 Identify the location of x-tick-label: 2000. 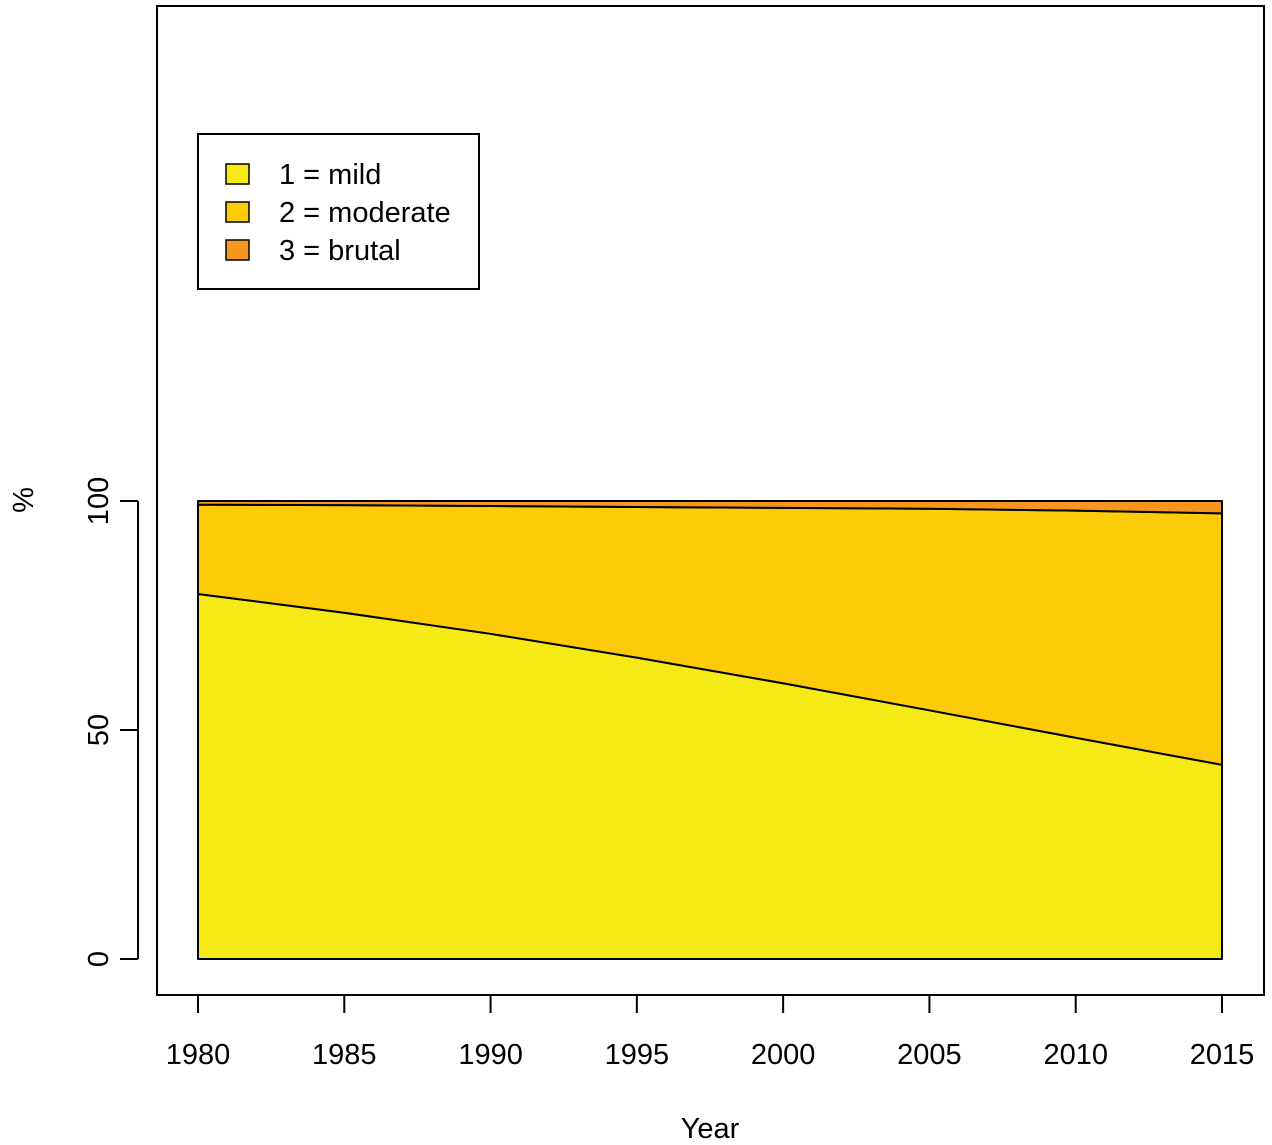
(783, 1055).